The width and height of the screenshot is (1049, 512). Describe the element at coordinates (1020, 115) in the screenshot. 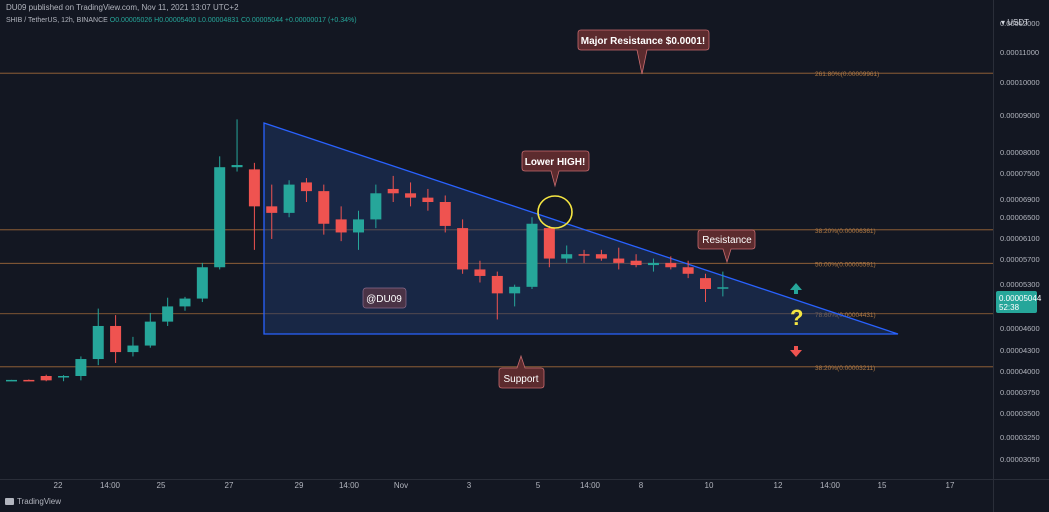

I see `price-tick-label: 0.00009000` at that location.